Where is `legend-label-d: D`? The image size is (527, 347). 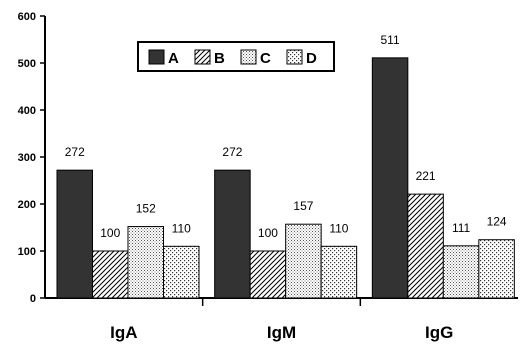 legend-label-d: D is located at coordinates (311, 58).